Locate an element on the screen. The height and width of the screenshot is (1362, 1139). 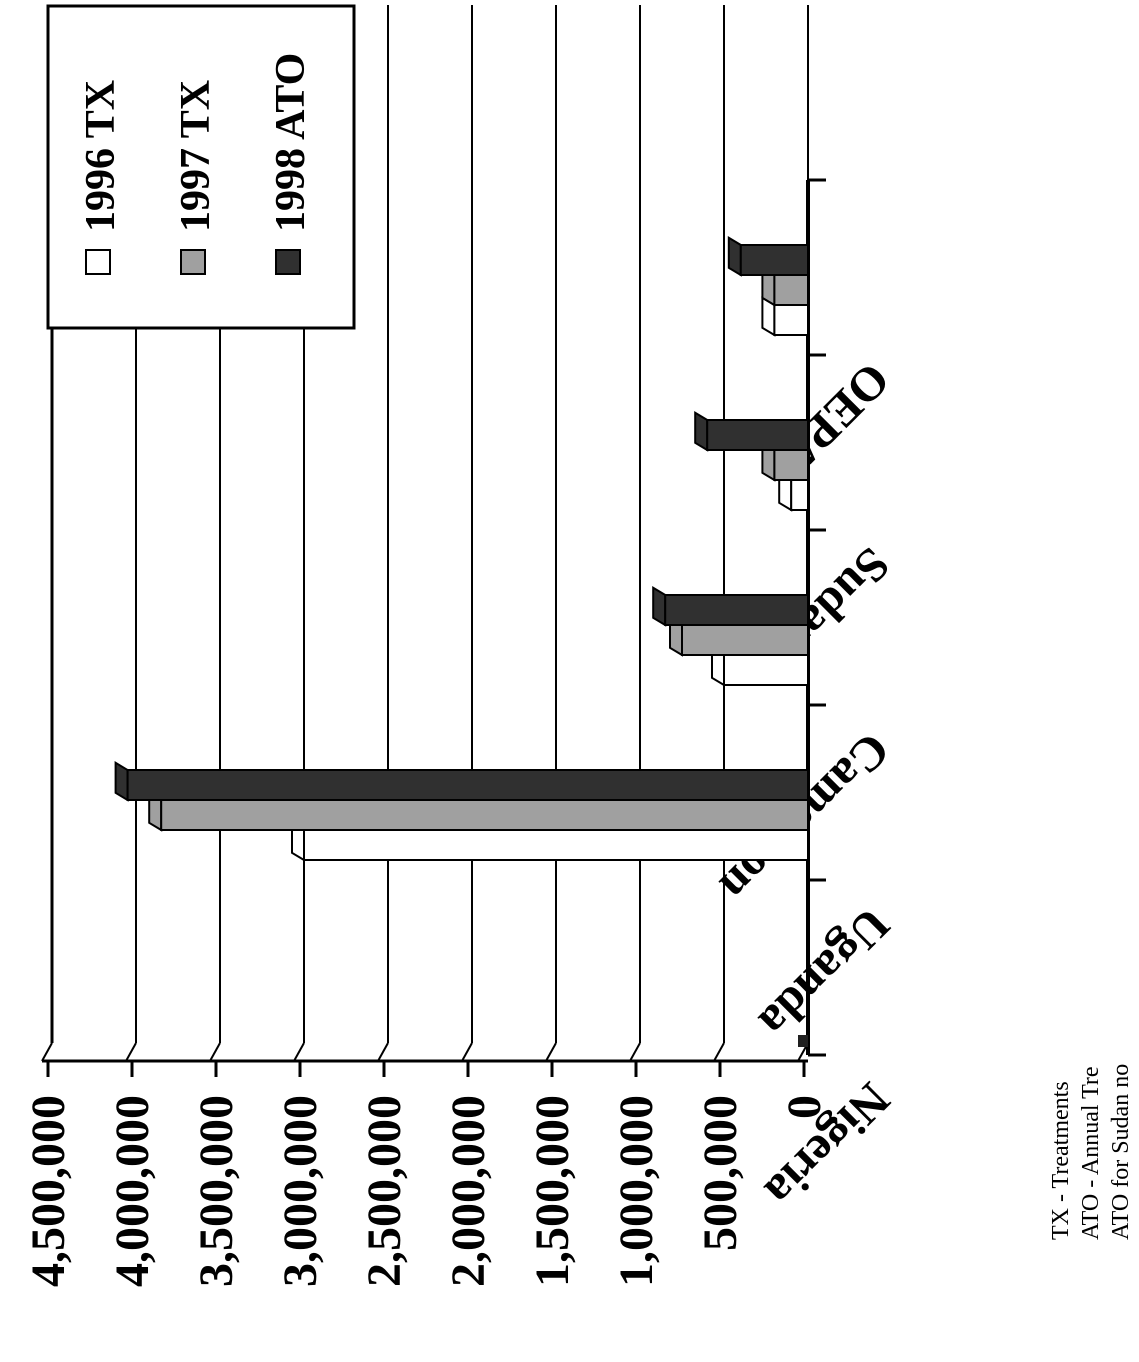
value-tick-label: 500,000 is located at coordinates (720, 1173).